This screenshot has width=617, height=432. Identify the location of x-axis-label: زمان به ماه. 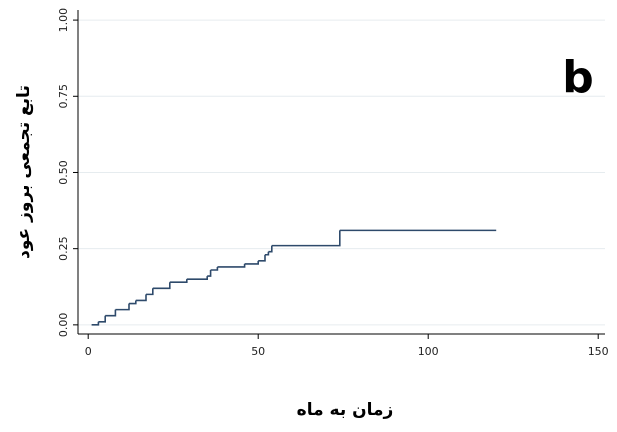
(345, 410).